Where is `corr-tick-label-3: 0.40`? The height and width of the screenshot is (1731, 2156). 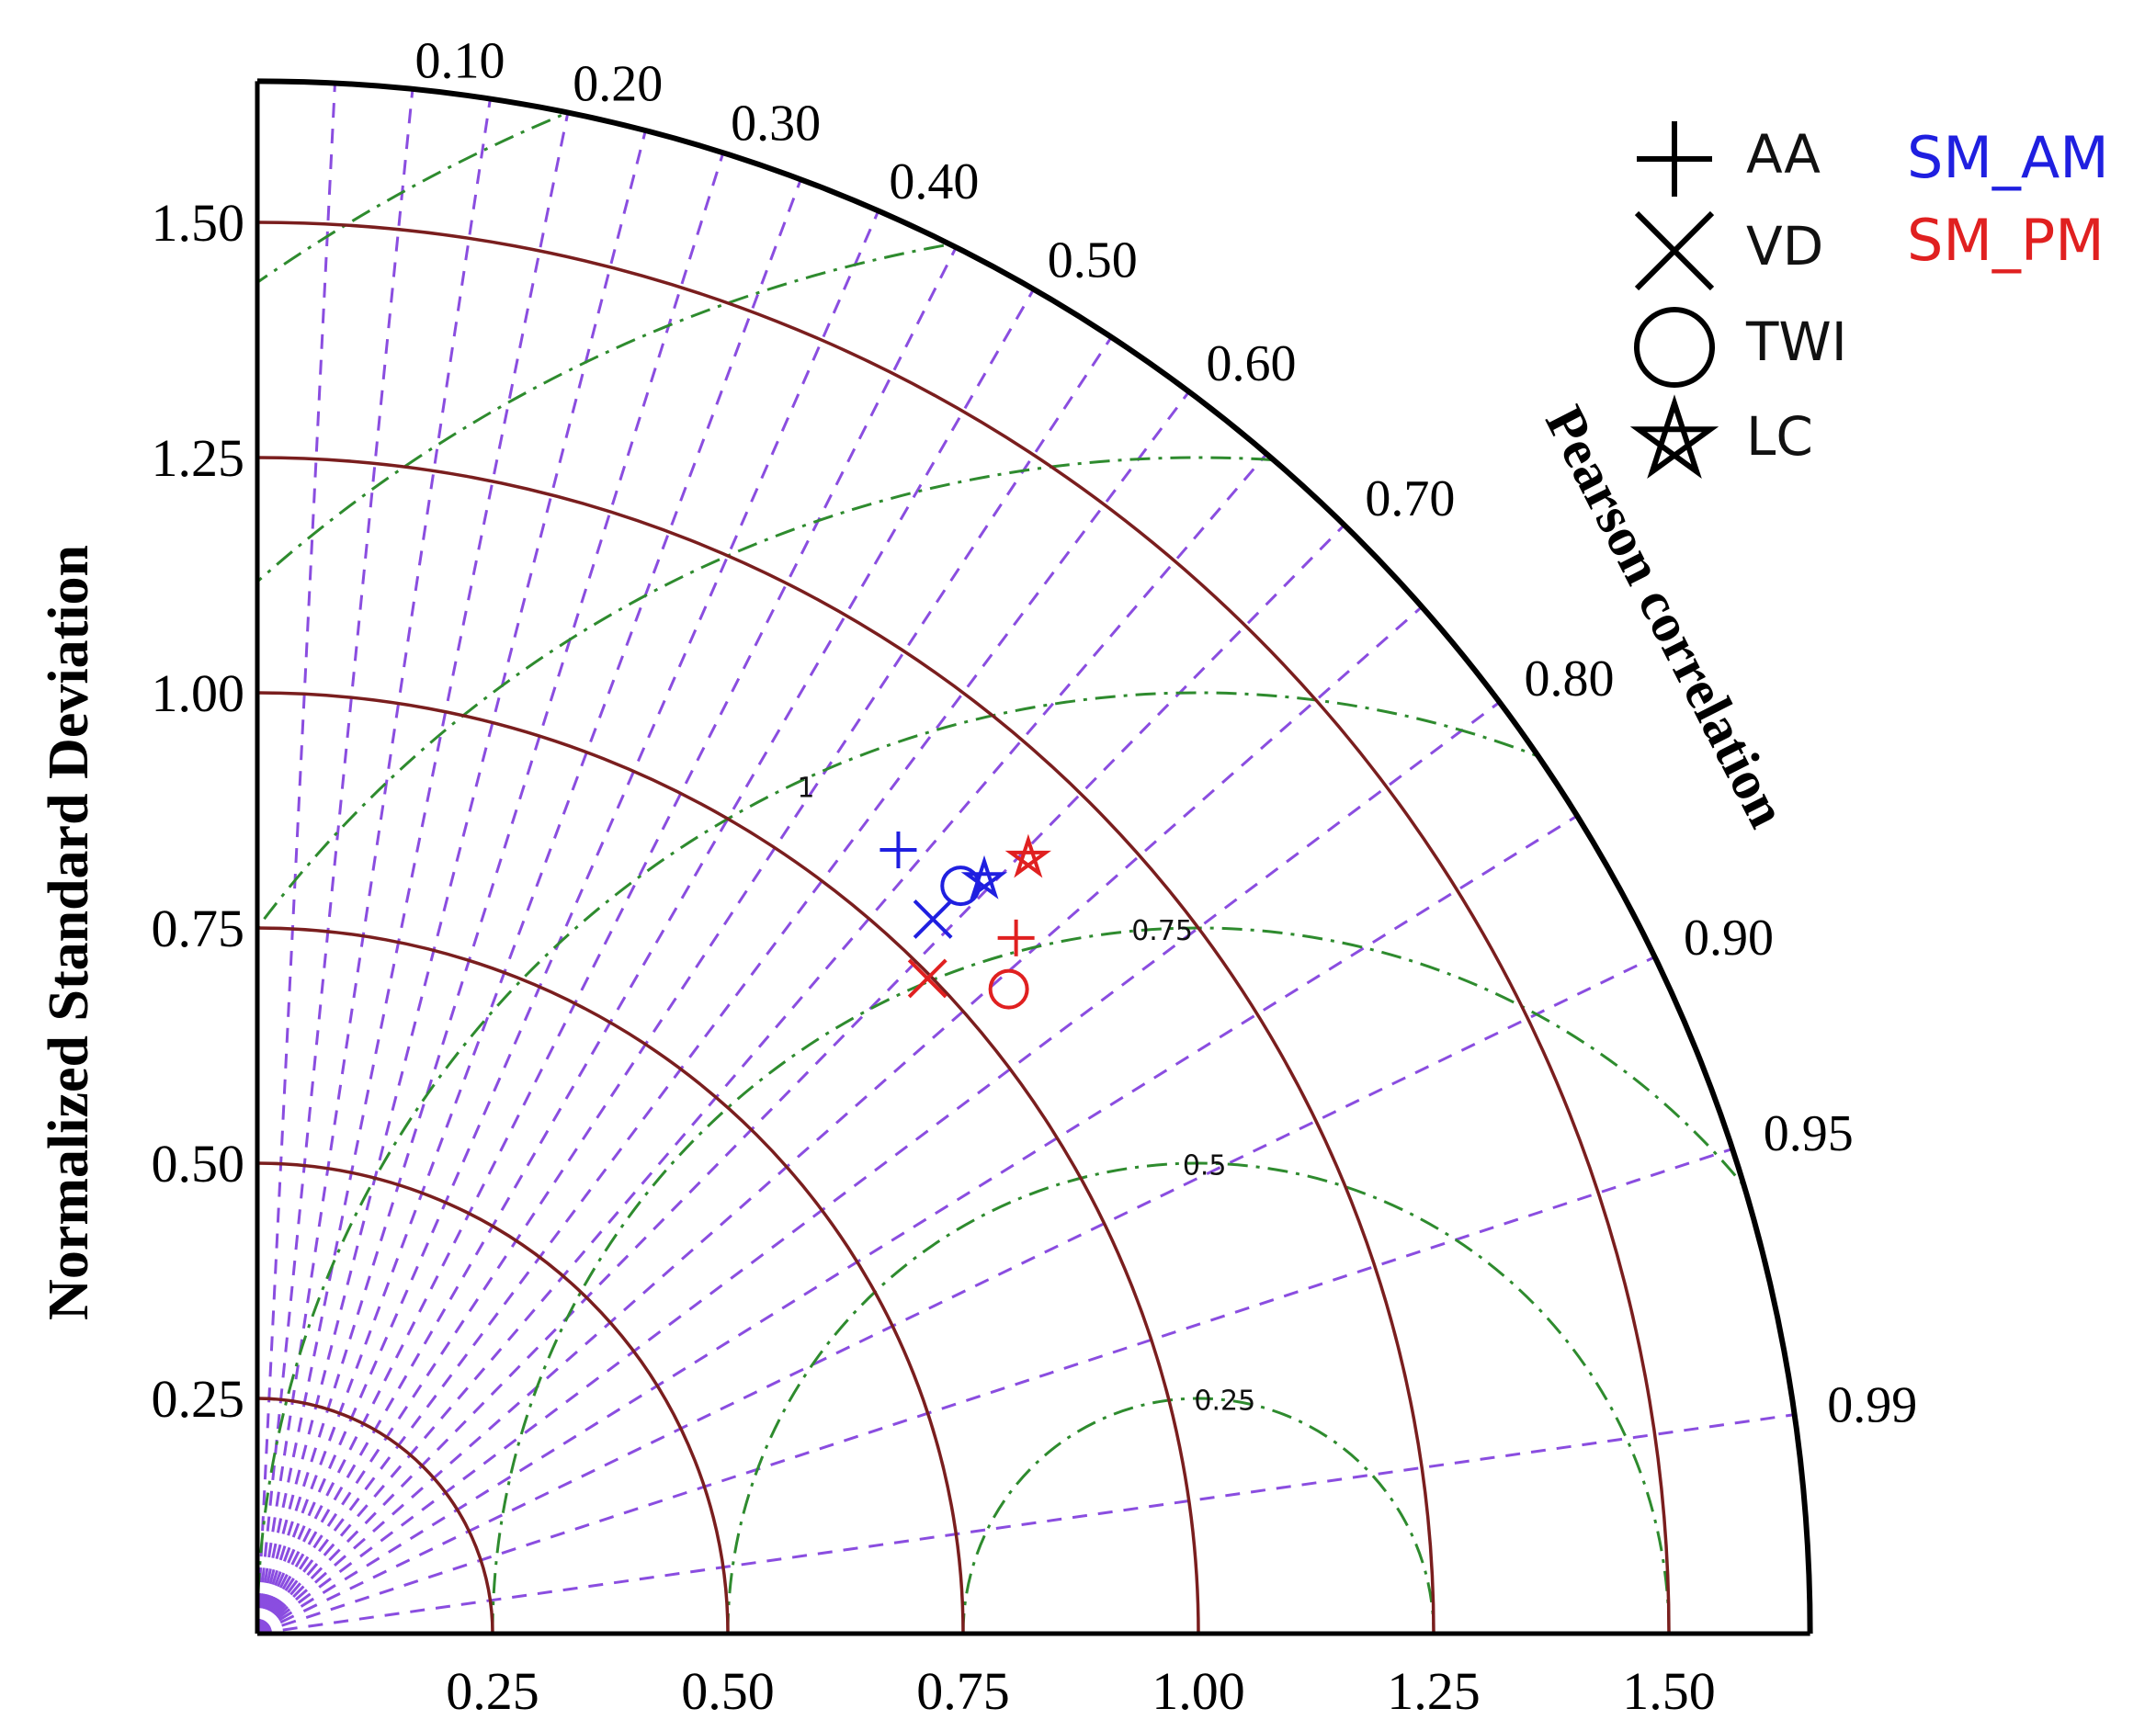 corr-tick-label-3: 0.40 is located at coordinates (934, 181).